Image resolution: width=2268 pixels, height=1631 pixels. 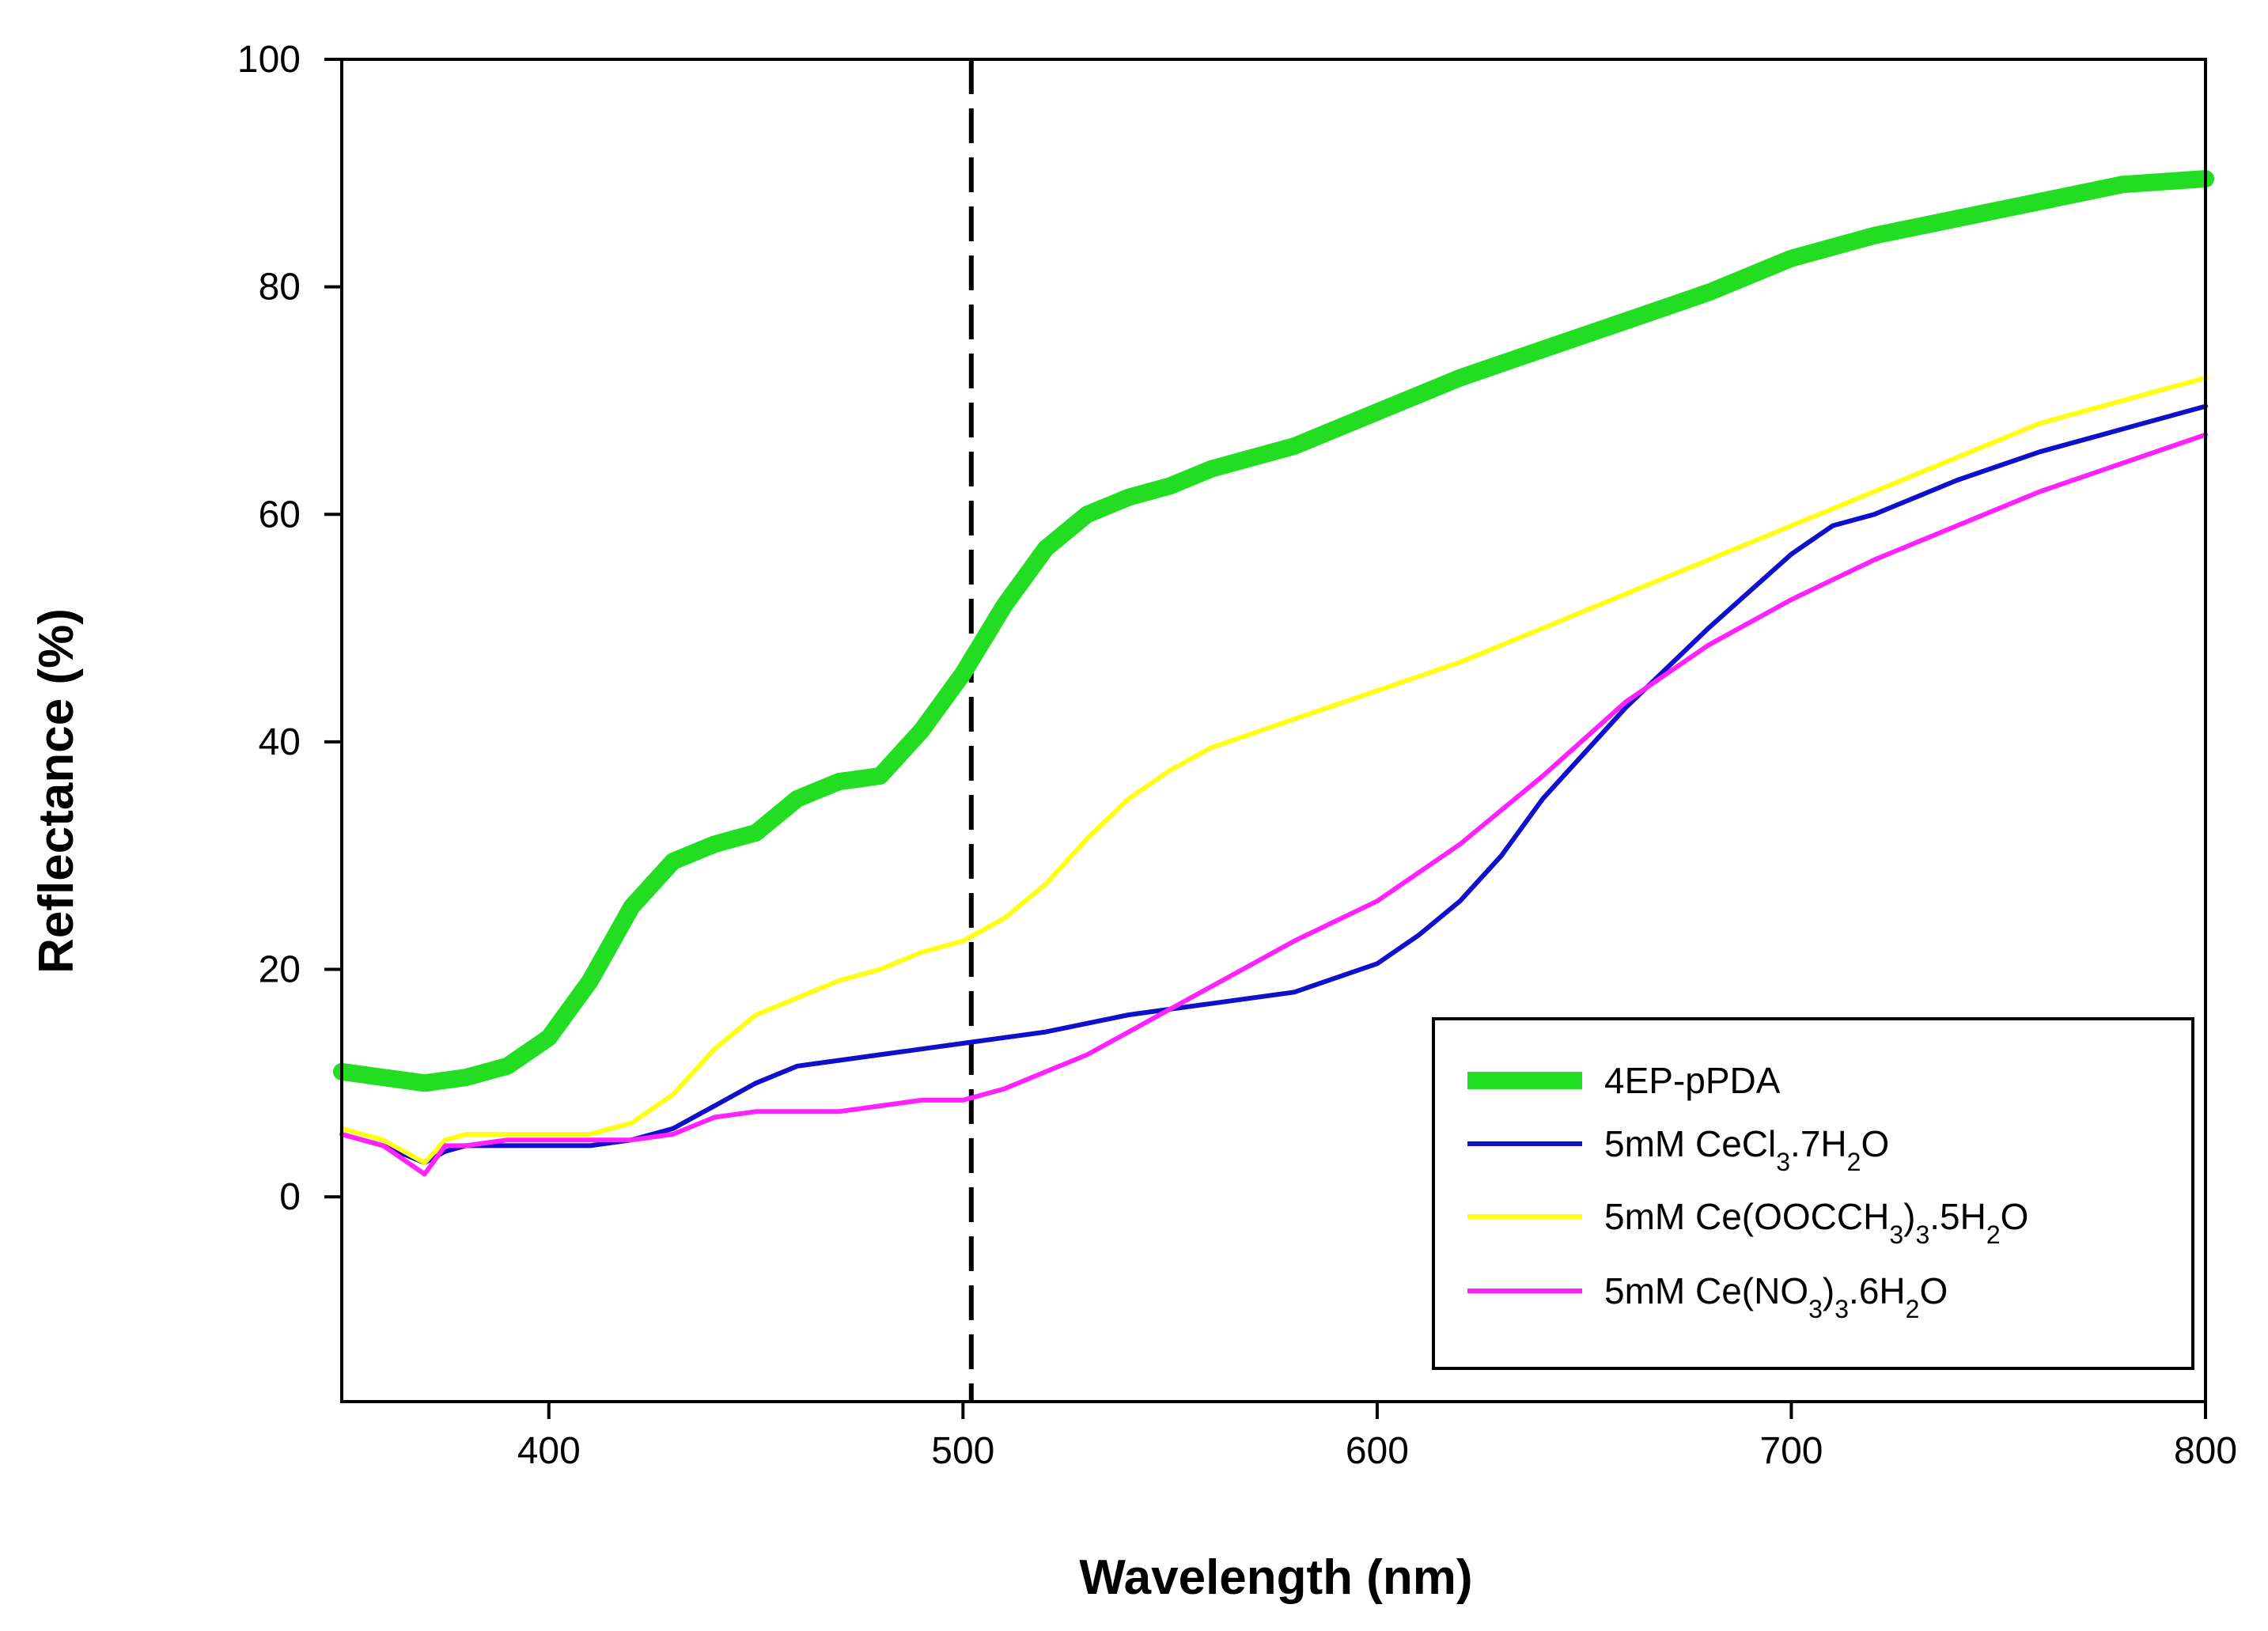 I want to click on x-tick-label: 700, so click(x=1791, y=1451).